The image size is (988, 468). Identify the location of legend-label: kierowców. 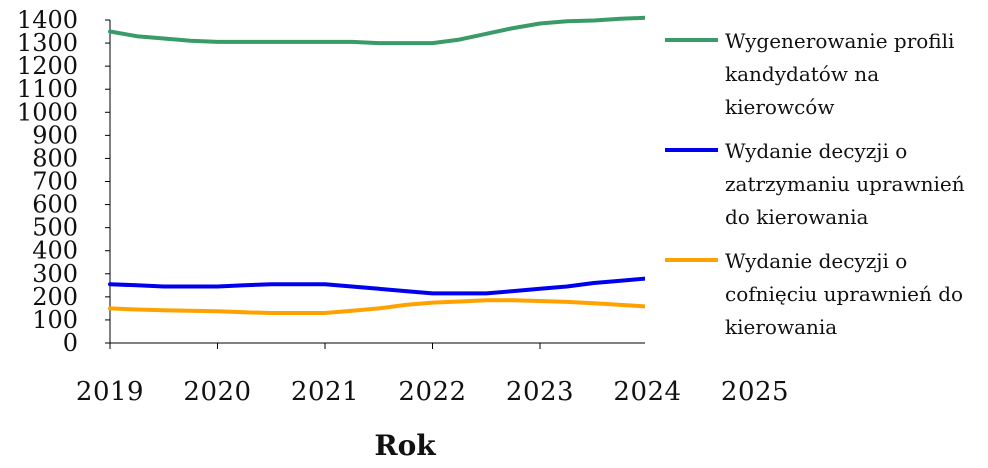
(779, 107).